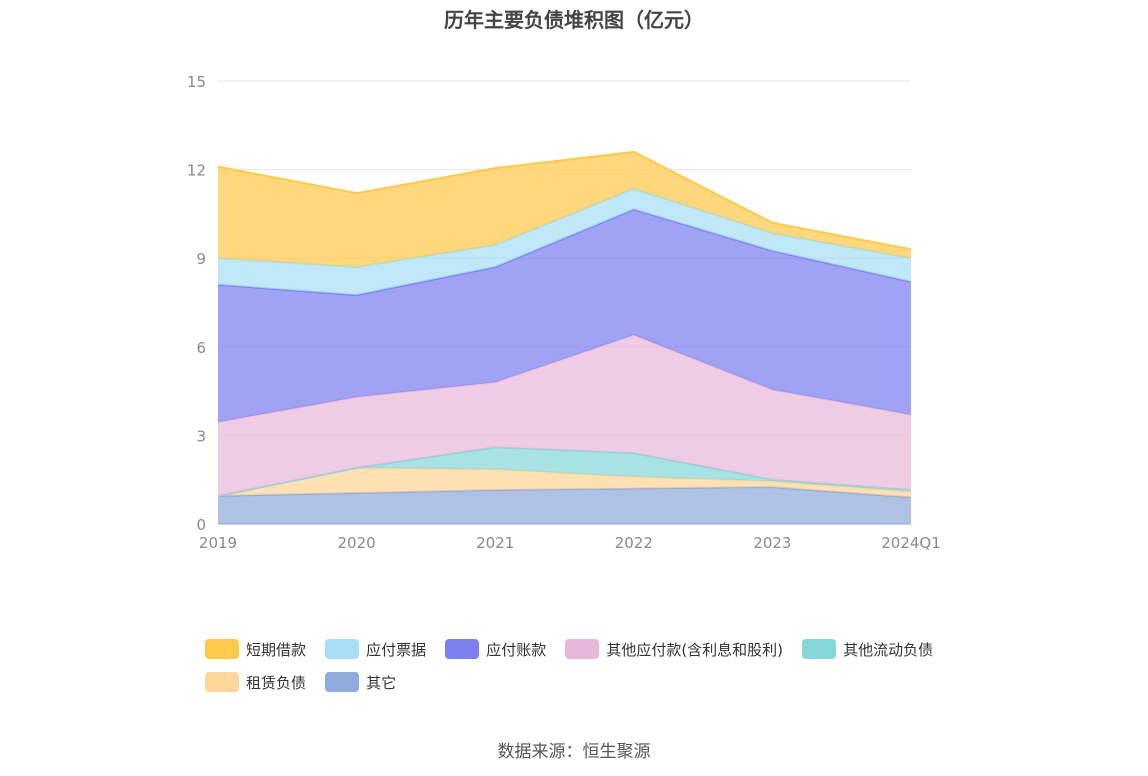 This screenshot has width=1148, height=776. I want to click on legend-item-short-term-loans: 短期借款, so click(255, 649).